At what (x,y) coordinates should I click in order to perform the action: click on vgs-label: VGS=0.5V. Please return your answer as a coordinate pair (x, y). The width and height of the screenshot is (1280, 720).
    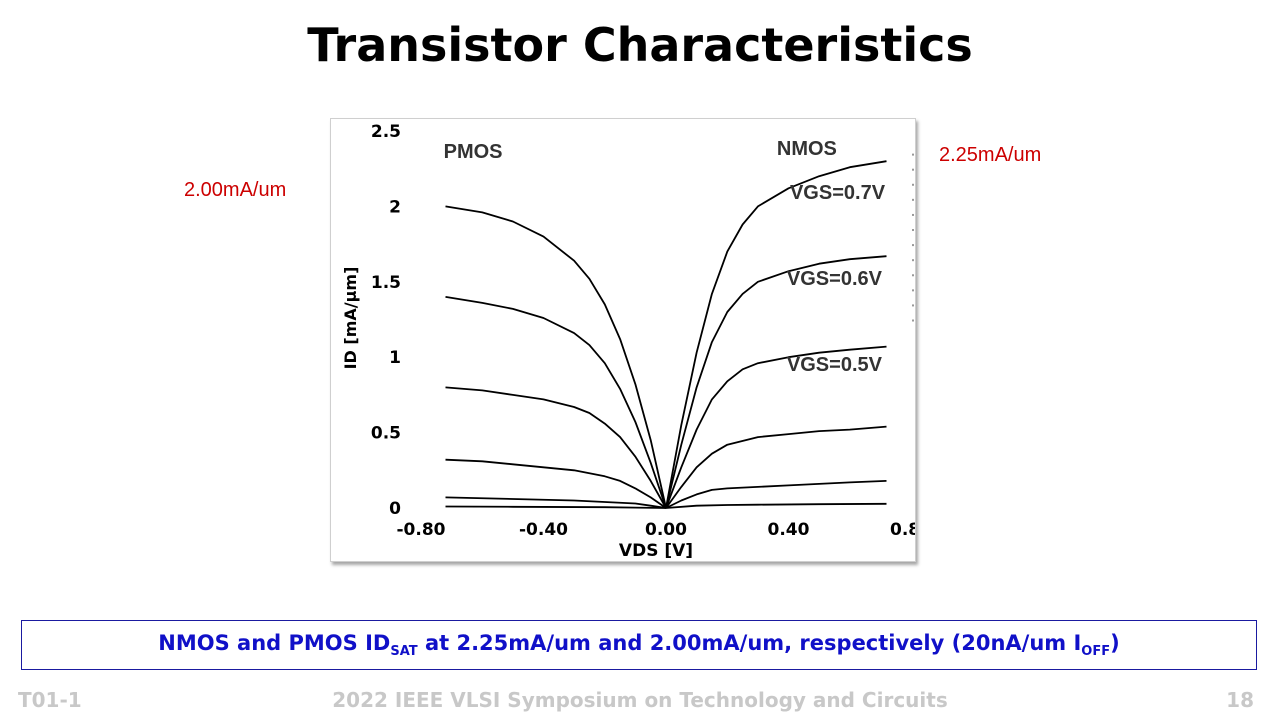
    Looking at the image, I should click on (835, 365).